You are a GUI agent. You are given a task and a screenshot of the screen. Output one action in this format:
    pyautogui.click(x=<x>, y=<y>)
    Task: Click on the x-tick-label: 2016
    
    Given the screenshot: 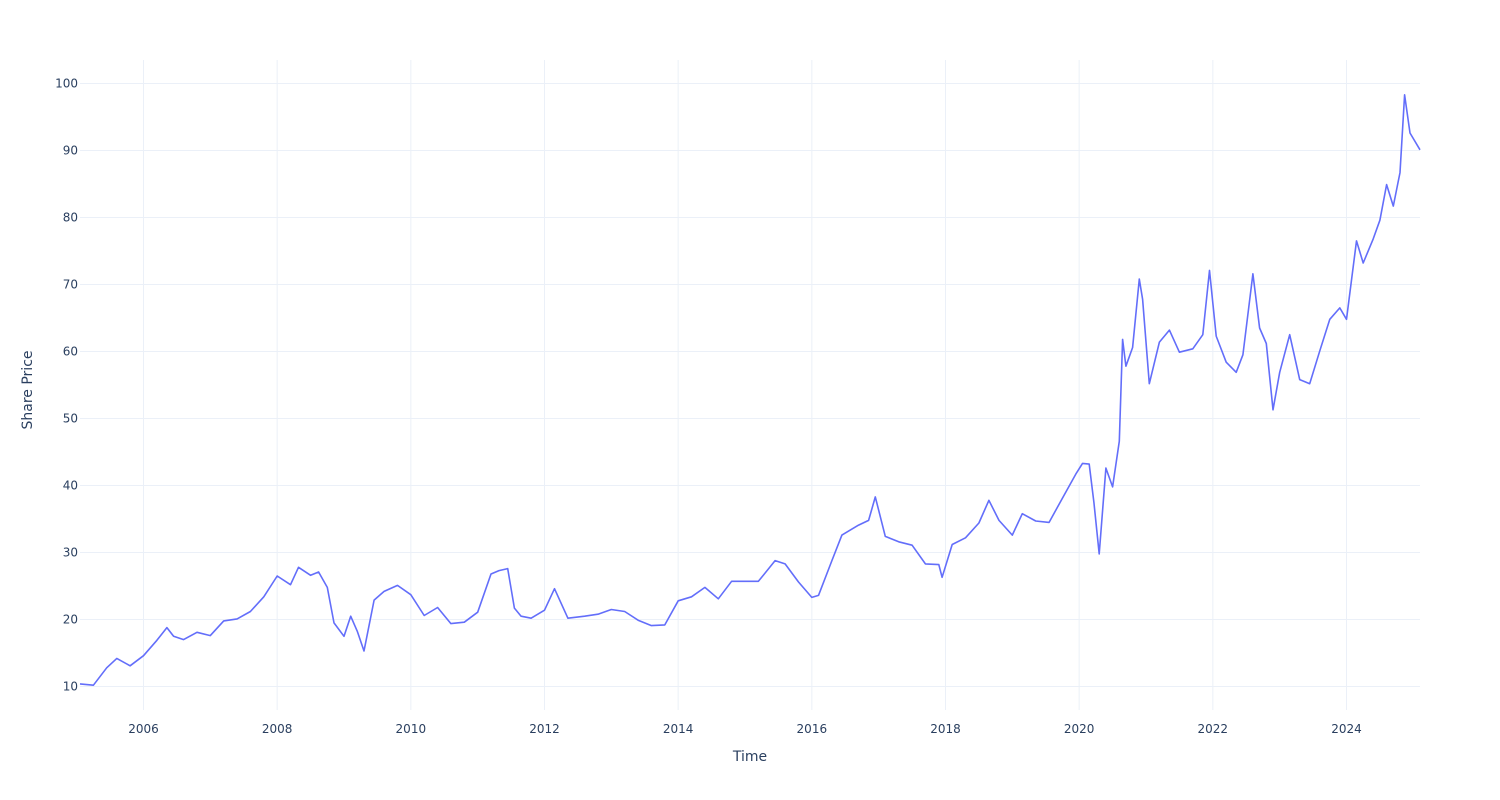 What is the action you would take?
    pyautogui.click(x=812, y=729)
    